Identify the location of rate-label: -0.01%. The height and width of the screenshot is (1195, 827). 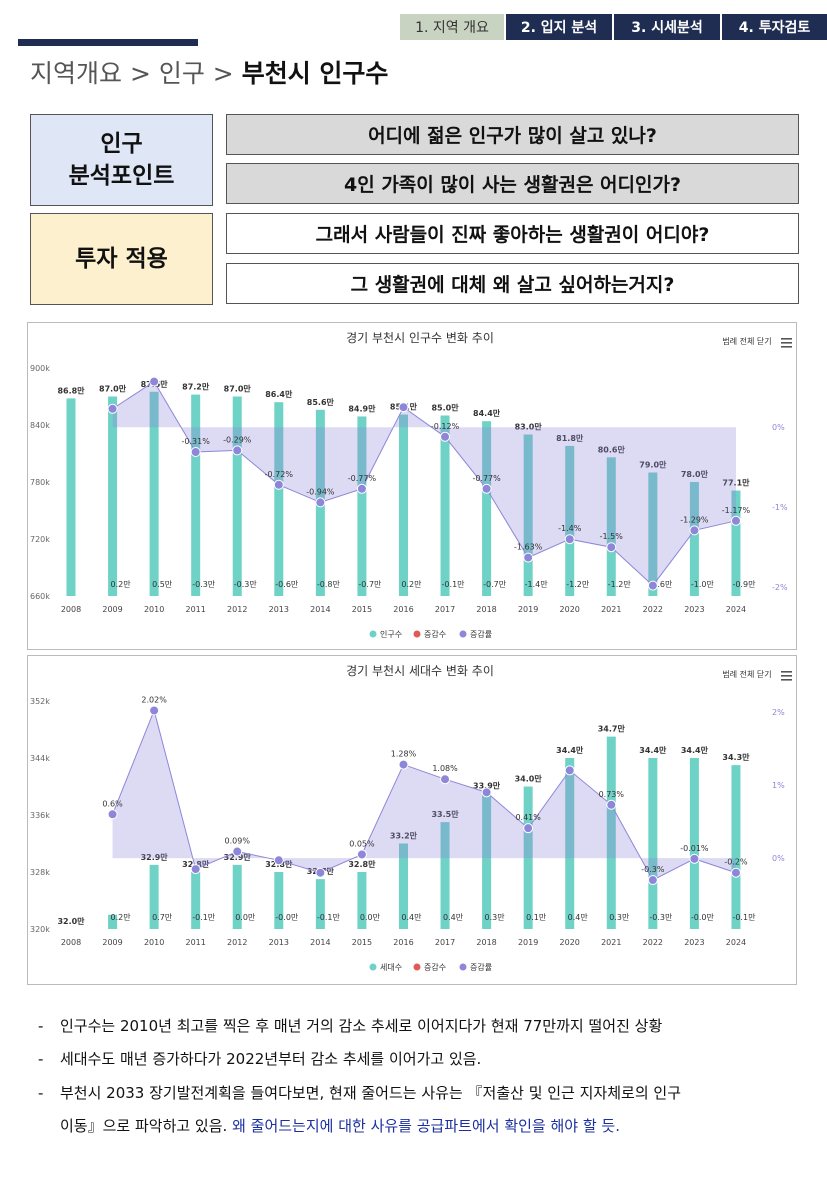
(694, 848).